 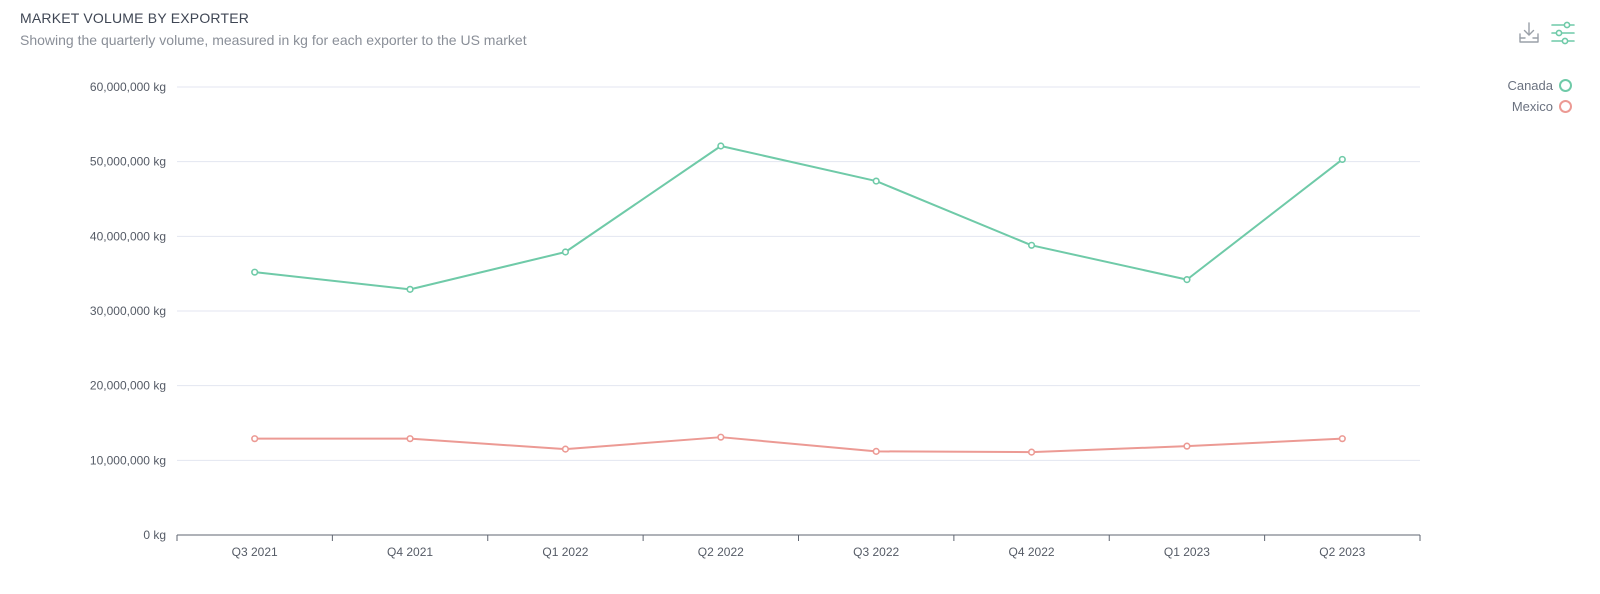 What do you see at coordinates (721, 552) in the screenshot?
I see `x-tick-label: Q2 2022` at bounding box center [721, 552].